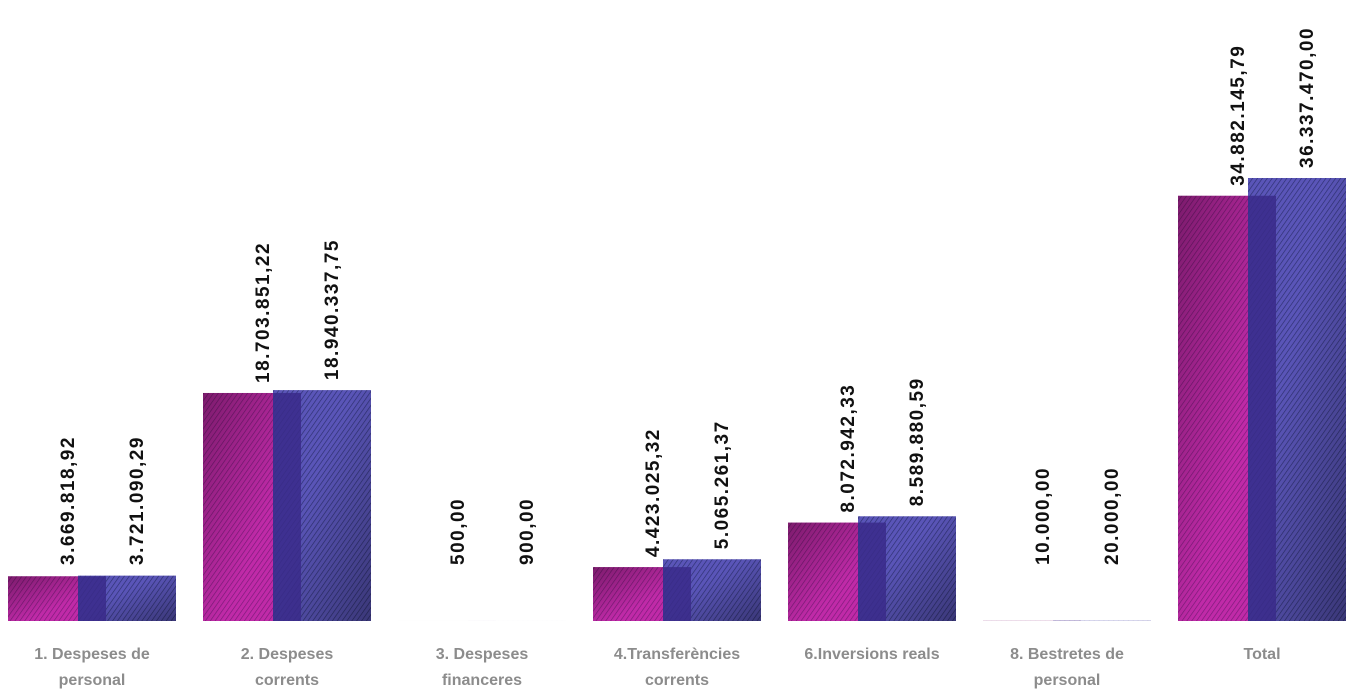 The width and height of the screenshot is (1354, 698). Describe the element at coordinates (1112, 516) in the screenshot. I see `value-label-series2-5: 20.000,00` at that location.